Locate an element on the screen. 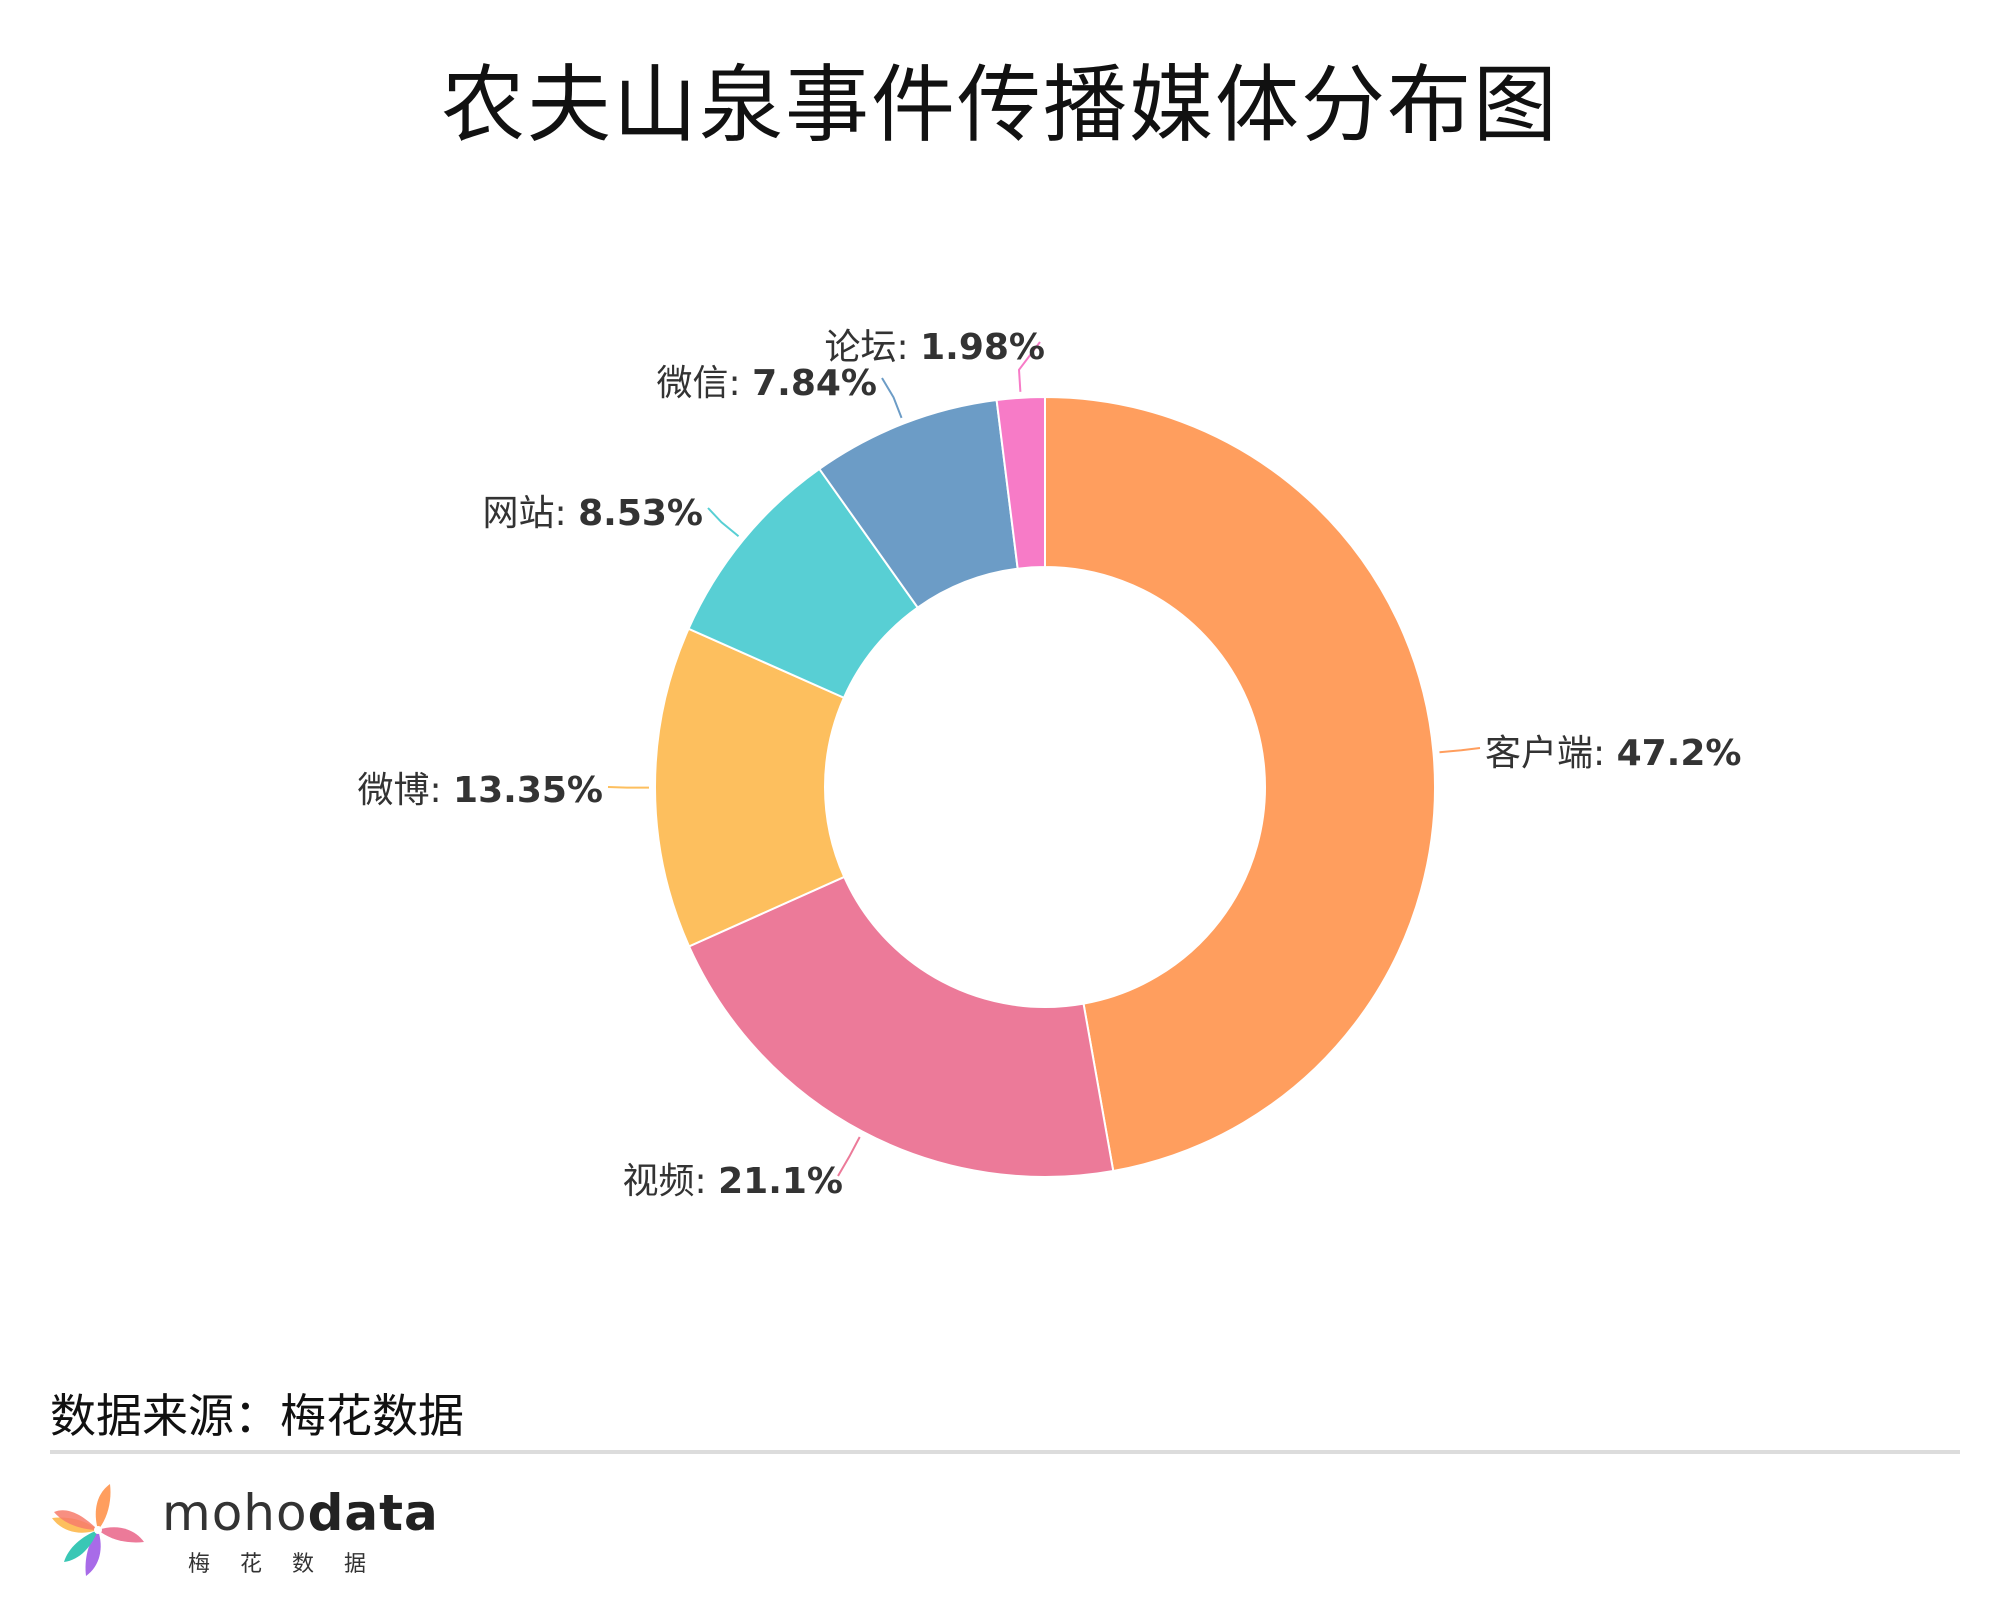  chart-title: 农夫山泉事件传播媒体分布图 is located at coordinates (999, 105).